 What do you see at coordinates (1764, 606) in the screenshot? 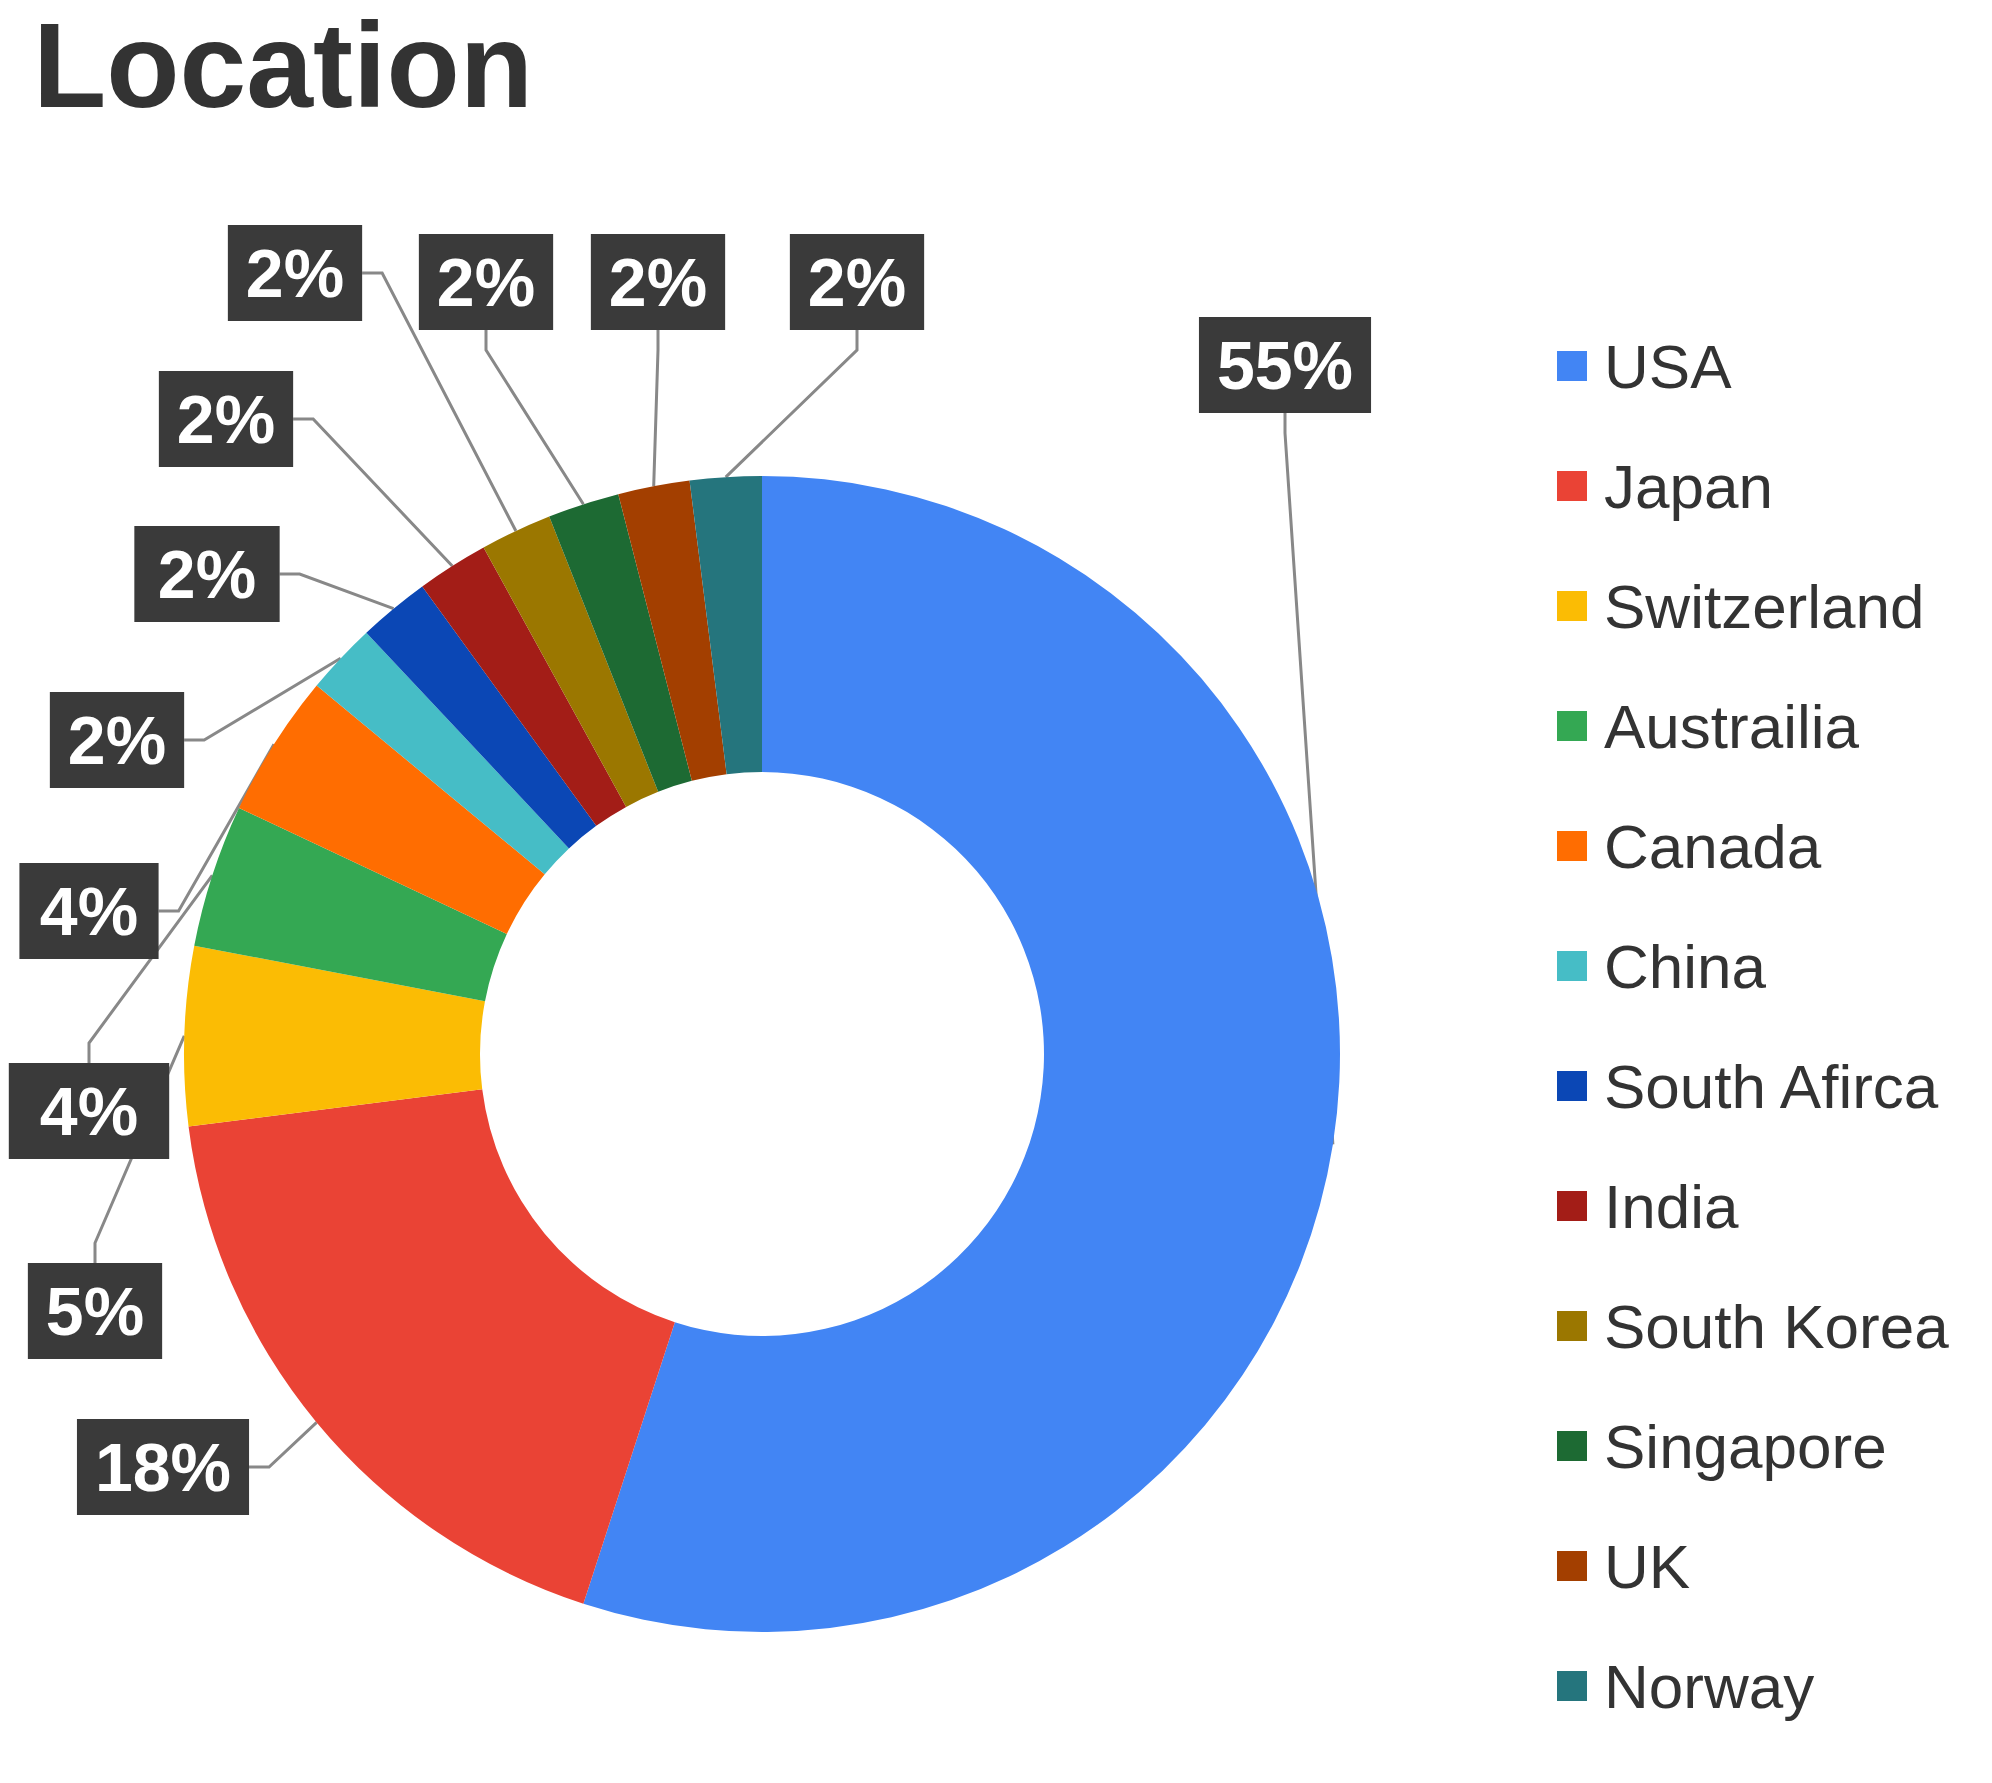
I see `legend-label: Switzerland` at bounding box center [1764, 606].